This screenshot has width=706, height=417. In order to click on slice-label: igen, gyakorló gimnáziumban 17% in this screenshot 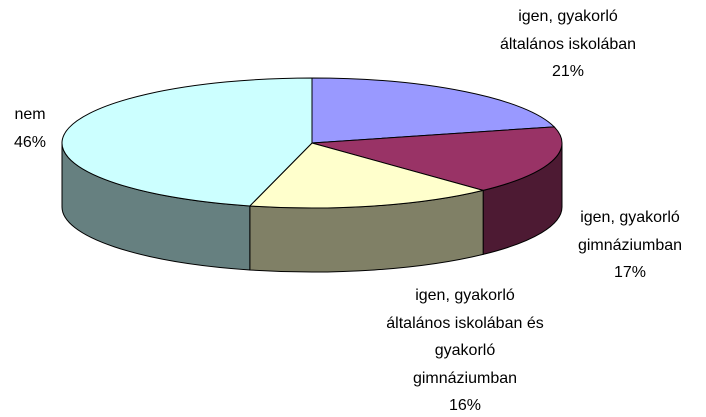, I will do `click(630, 245)`.